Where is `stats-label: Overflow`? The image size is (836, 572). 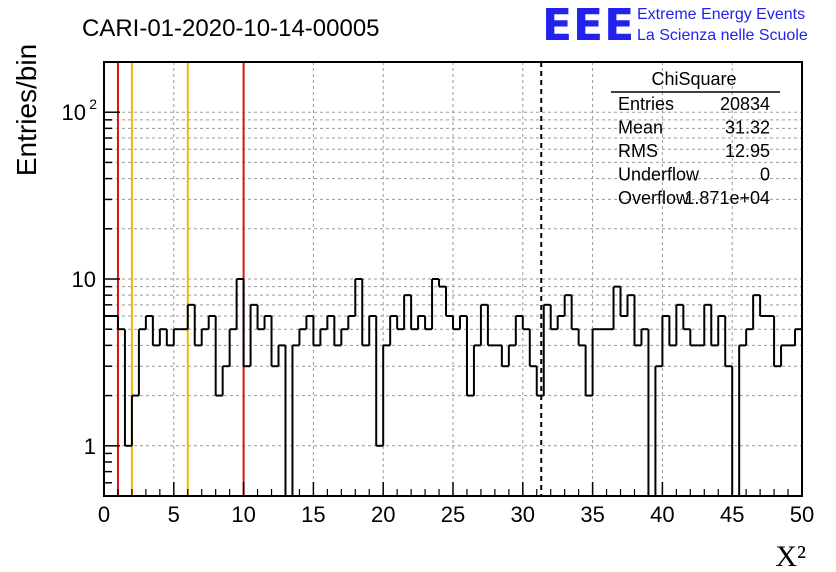
stats-label: Overflow is located at coordinates (654, 198).